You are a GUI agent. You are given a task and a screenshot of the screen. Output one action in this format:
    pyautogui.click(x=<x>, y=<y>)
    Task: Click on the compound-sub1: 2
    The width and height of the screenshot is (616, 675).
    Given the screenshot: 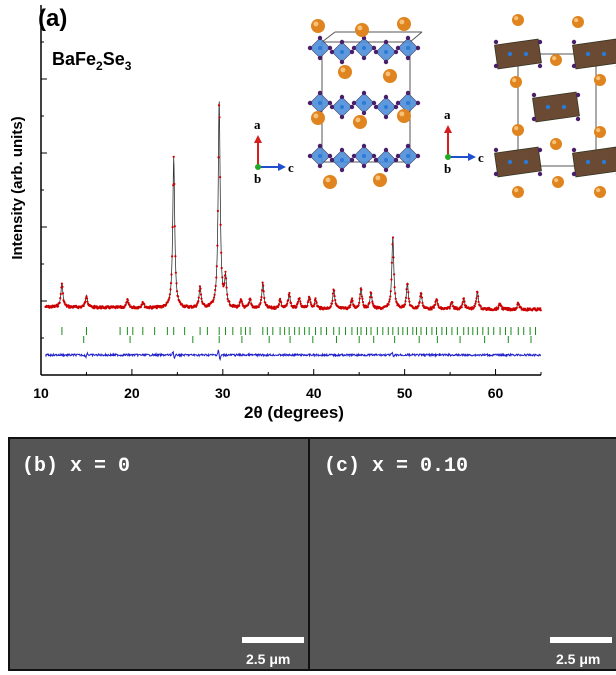 What is the action you would take?
    pyautogui.click(x=99, y=66)
    